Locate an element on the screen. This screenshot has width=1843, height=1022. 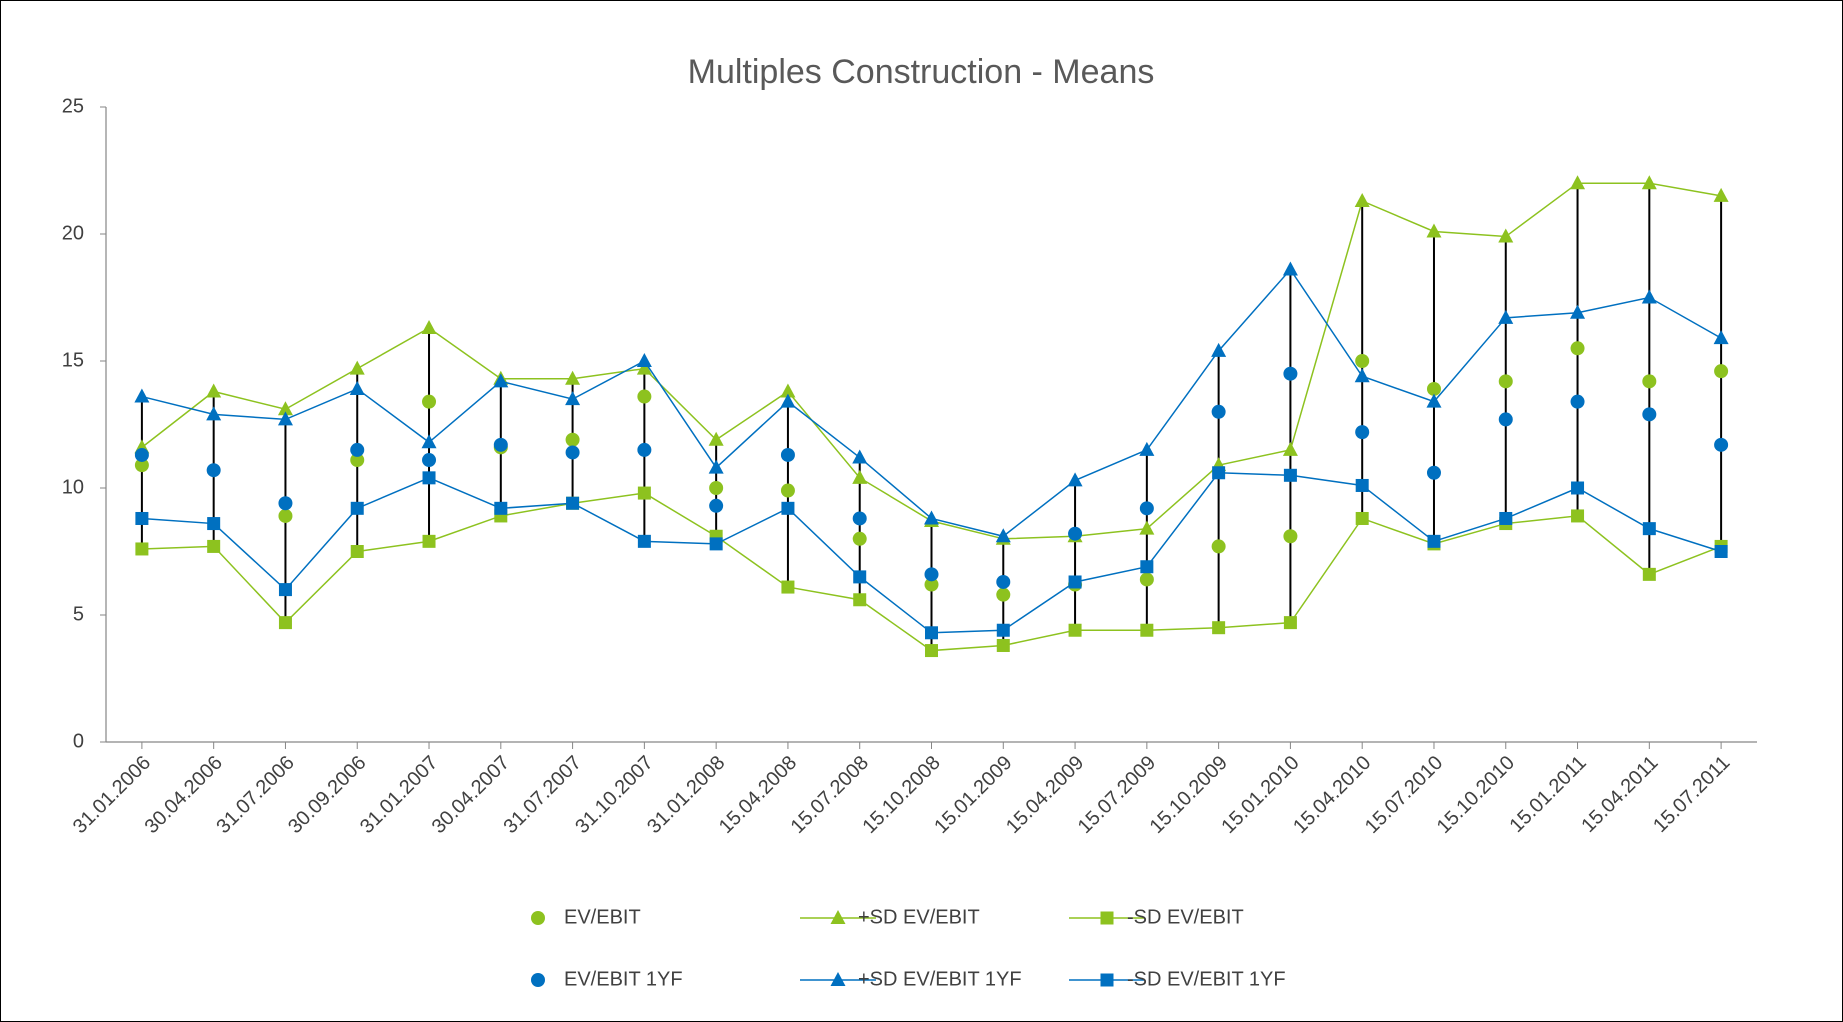
y-tick-label: 20 is located at coordinates (73, 233).